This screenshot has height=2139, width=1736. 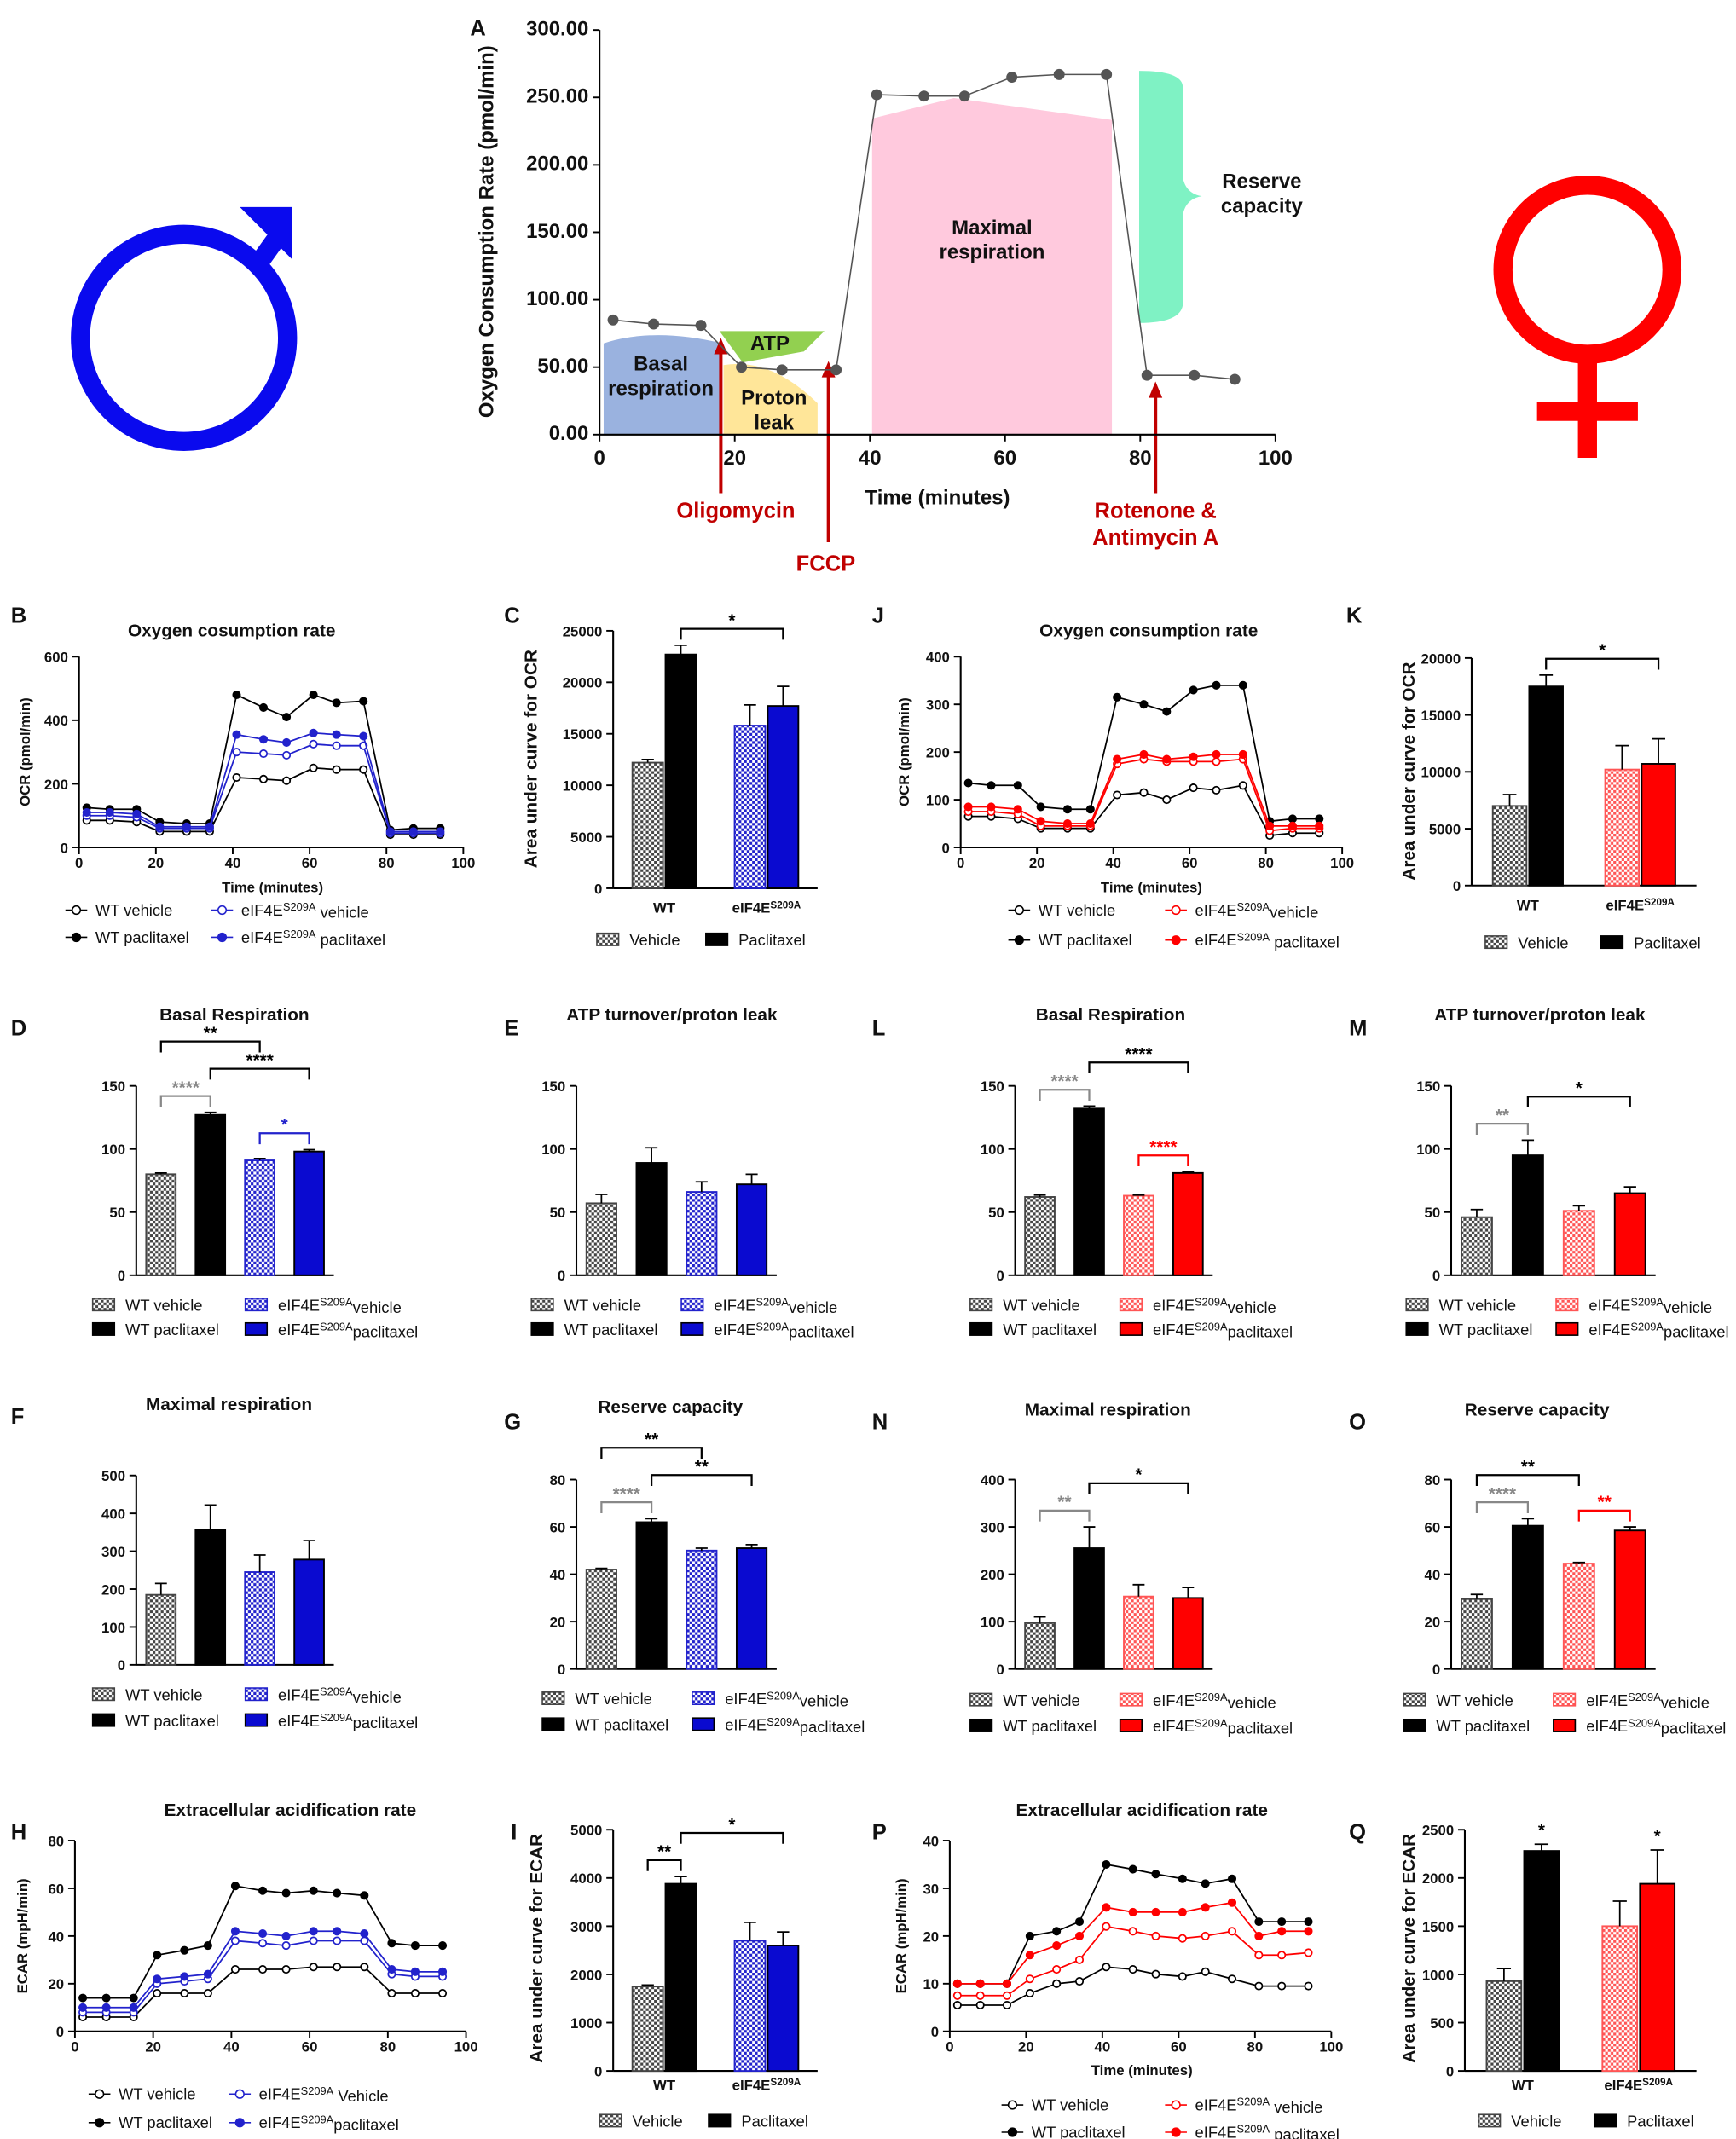 What do you see at coordinates (938, 705) in the screenshot?
I see `y-tick-label: 300` at bounding box center [938, 705].